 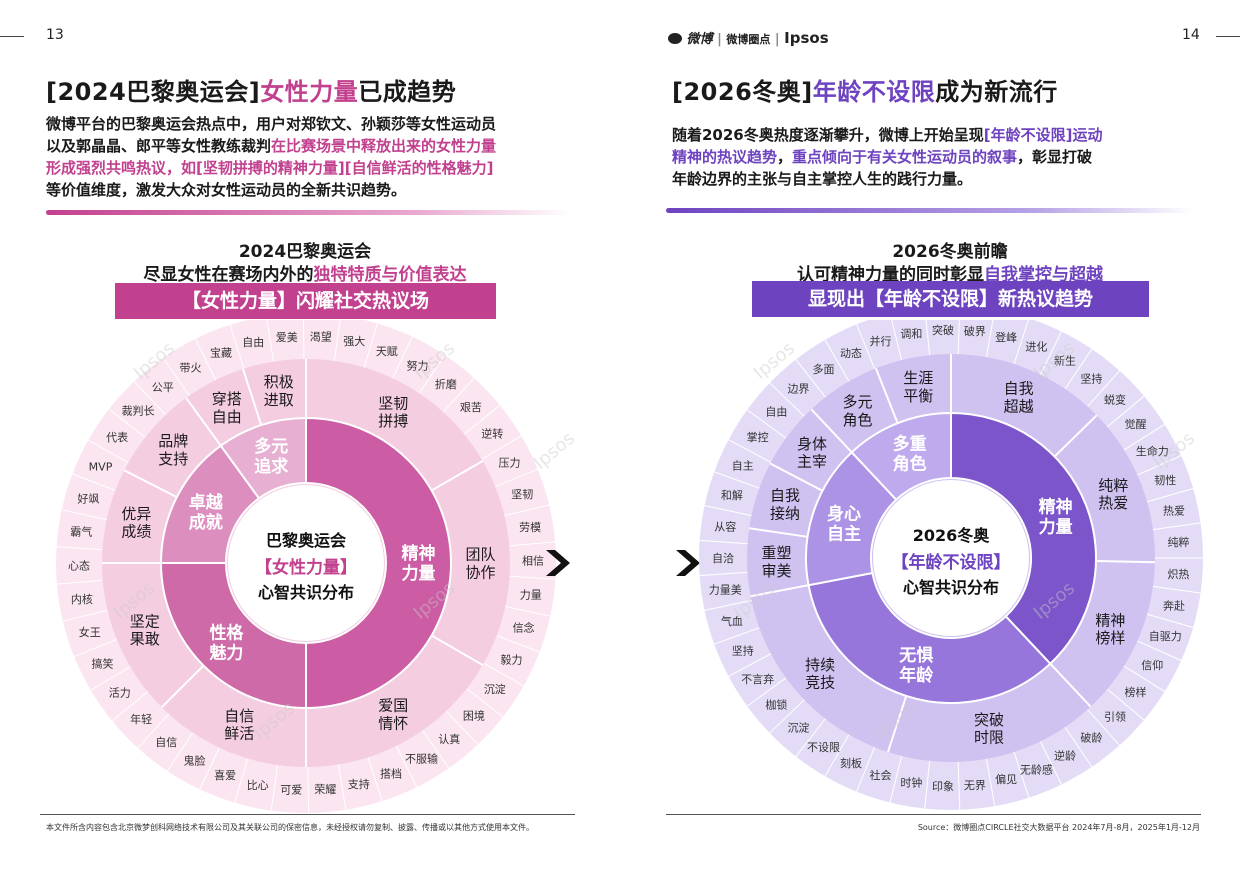 What do you see at coordinates (141, 719) in the screenshot?
I see `outer-keyword: 年轻` at bounding box center [141, 719].